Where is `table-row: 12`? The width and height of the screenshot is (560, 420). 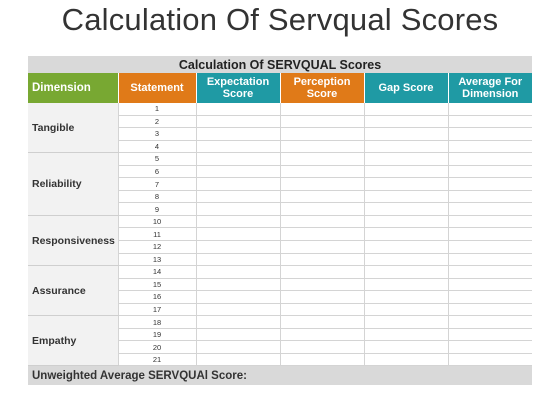
table-row: 12 is located at coordinates (280, 247).